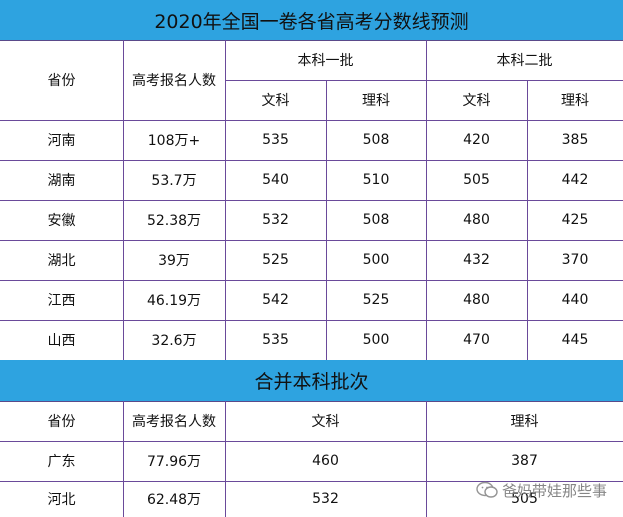 This screenshot has width=623, height=517. What do you see at coordinates (524, 461) in the screenshot?
I see `cell-science: 387` at bounding box center [524, 461].